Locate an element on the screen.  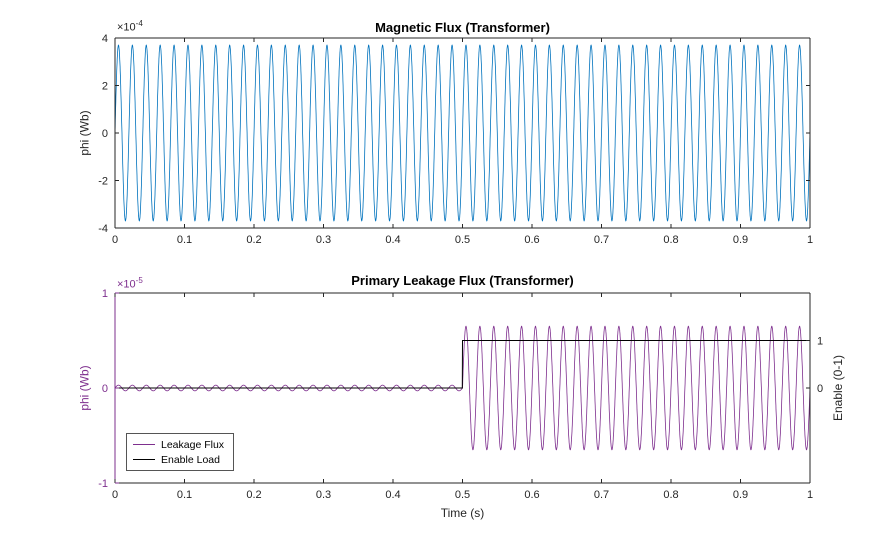
chart-title-leakage-flux: Primary Leakage Flux (Transformer) is located at coordinates (462, 280).